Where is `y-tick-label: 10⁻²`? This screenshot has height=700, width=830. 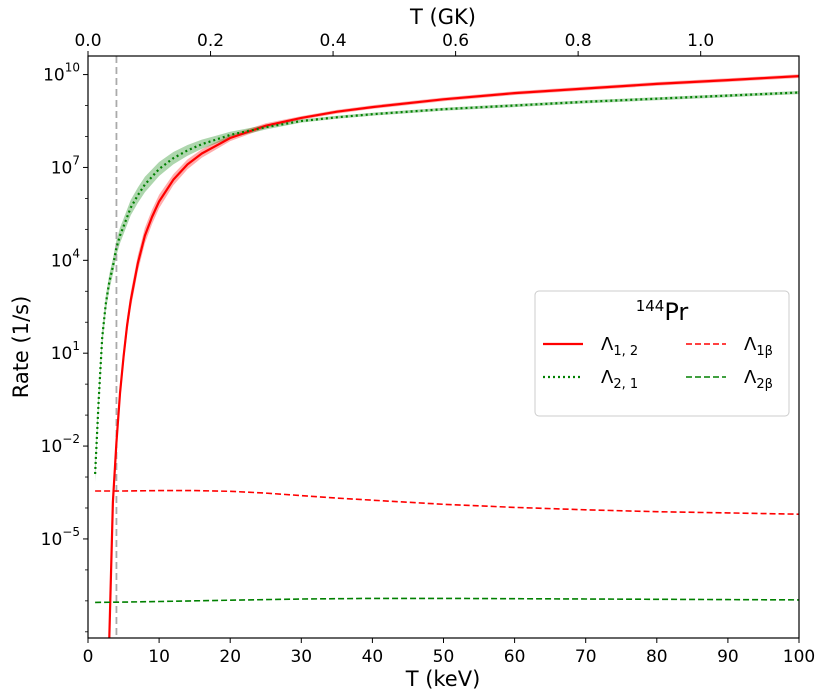
y-tick-label: 10⁻² is located at coordinates (60, 444).